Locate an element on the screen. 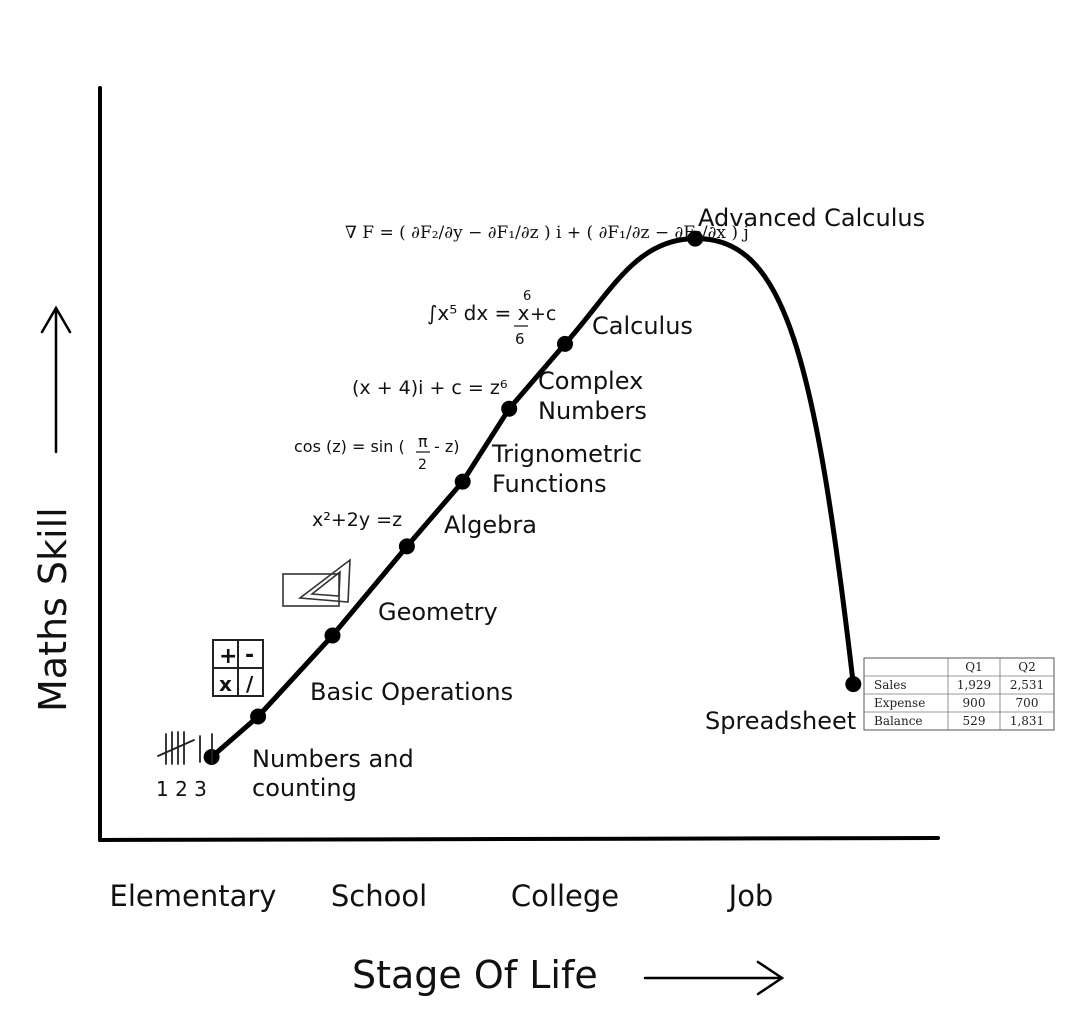 The width and height of the screenshot is (1080, 1018). operations-grid-icon: + - x / is located at coordinates (238, 668).